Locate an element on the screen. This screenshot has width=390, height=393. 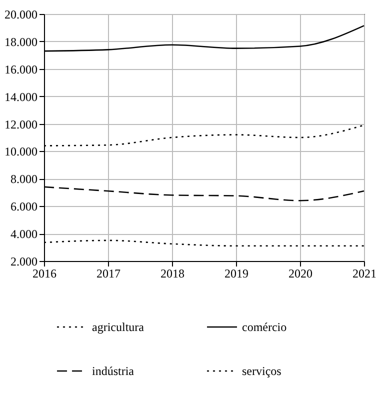
legend-label: serviços is located at coordinates (262, 371).